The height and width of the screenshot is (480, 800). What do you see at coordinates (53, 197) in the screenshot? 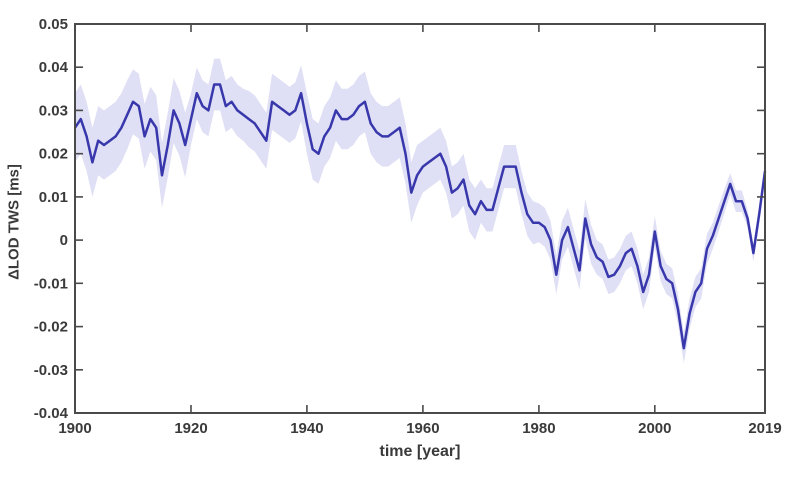
I see `y-tick-label: 0.01` at bounding box center [53, 197].